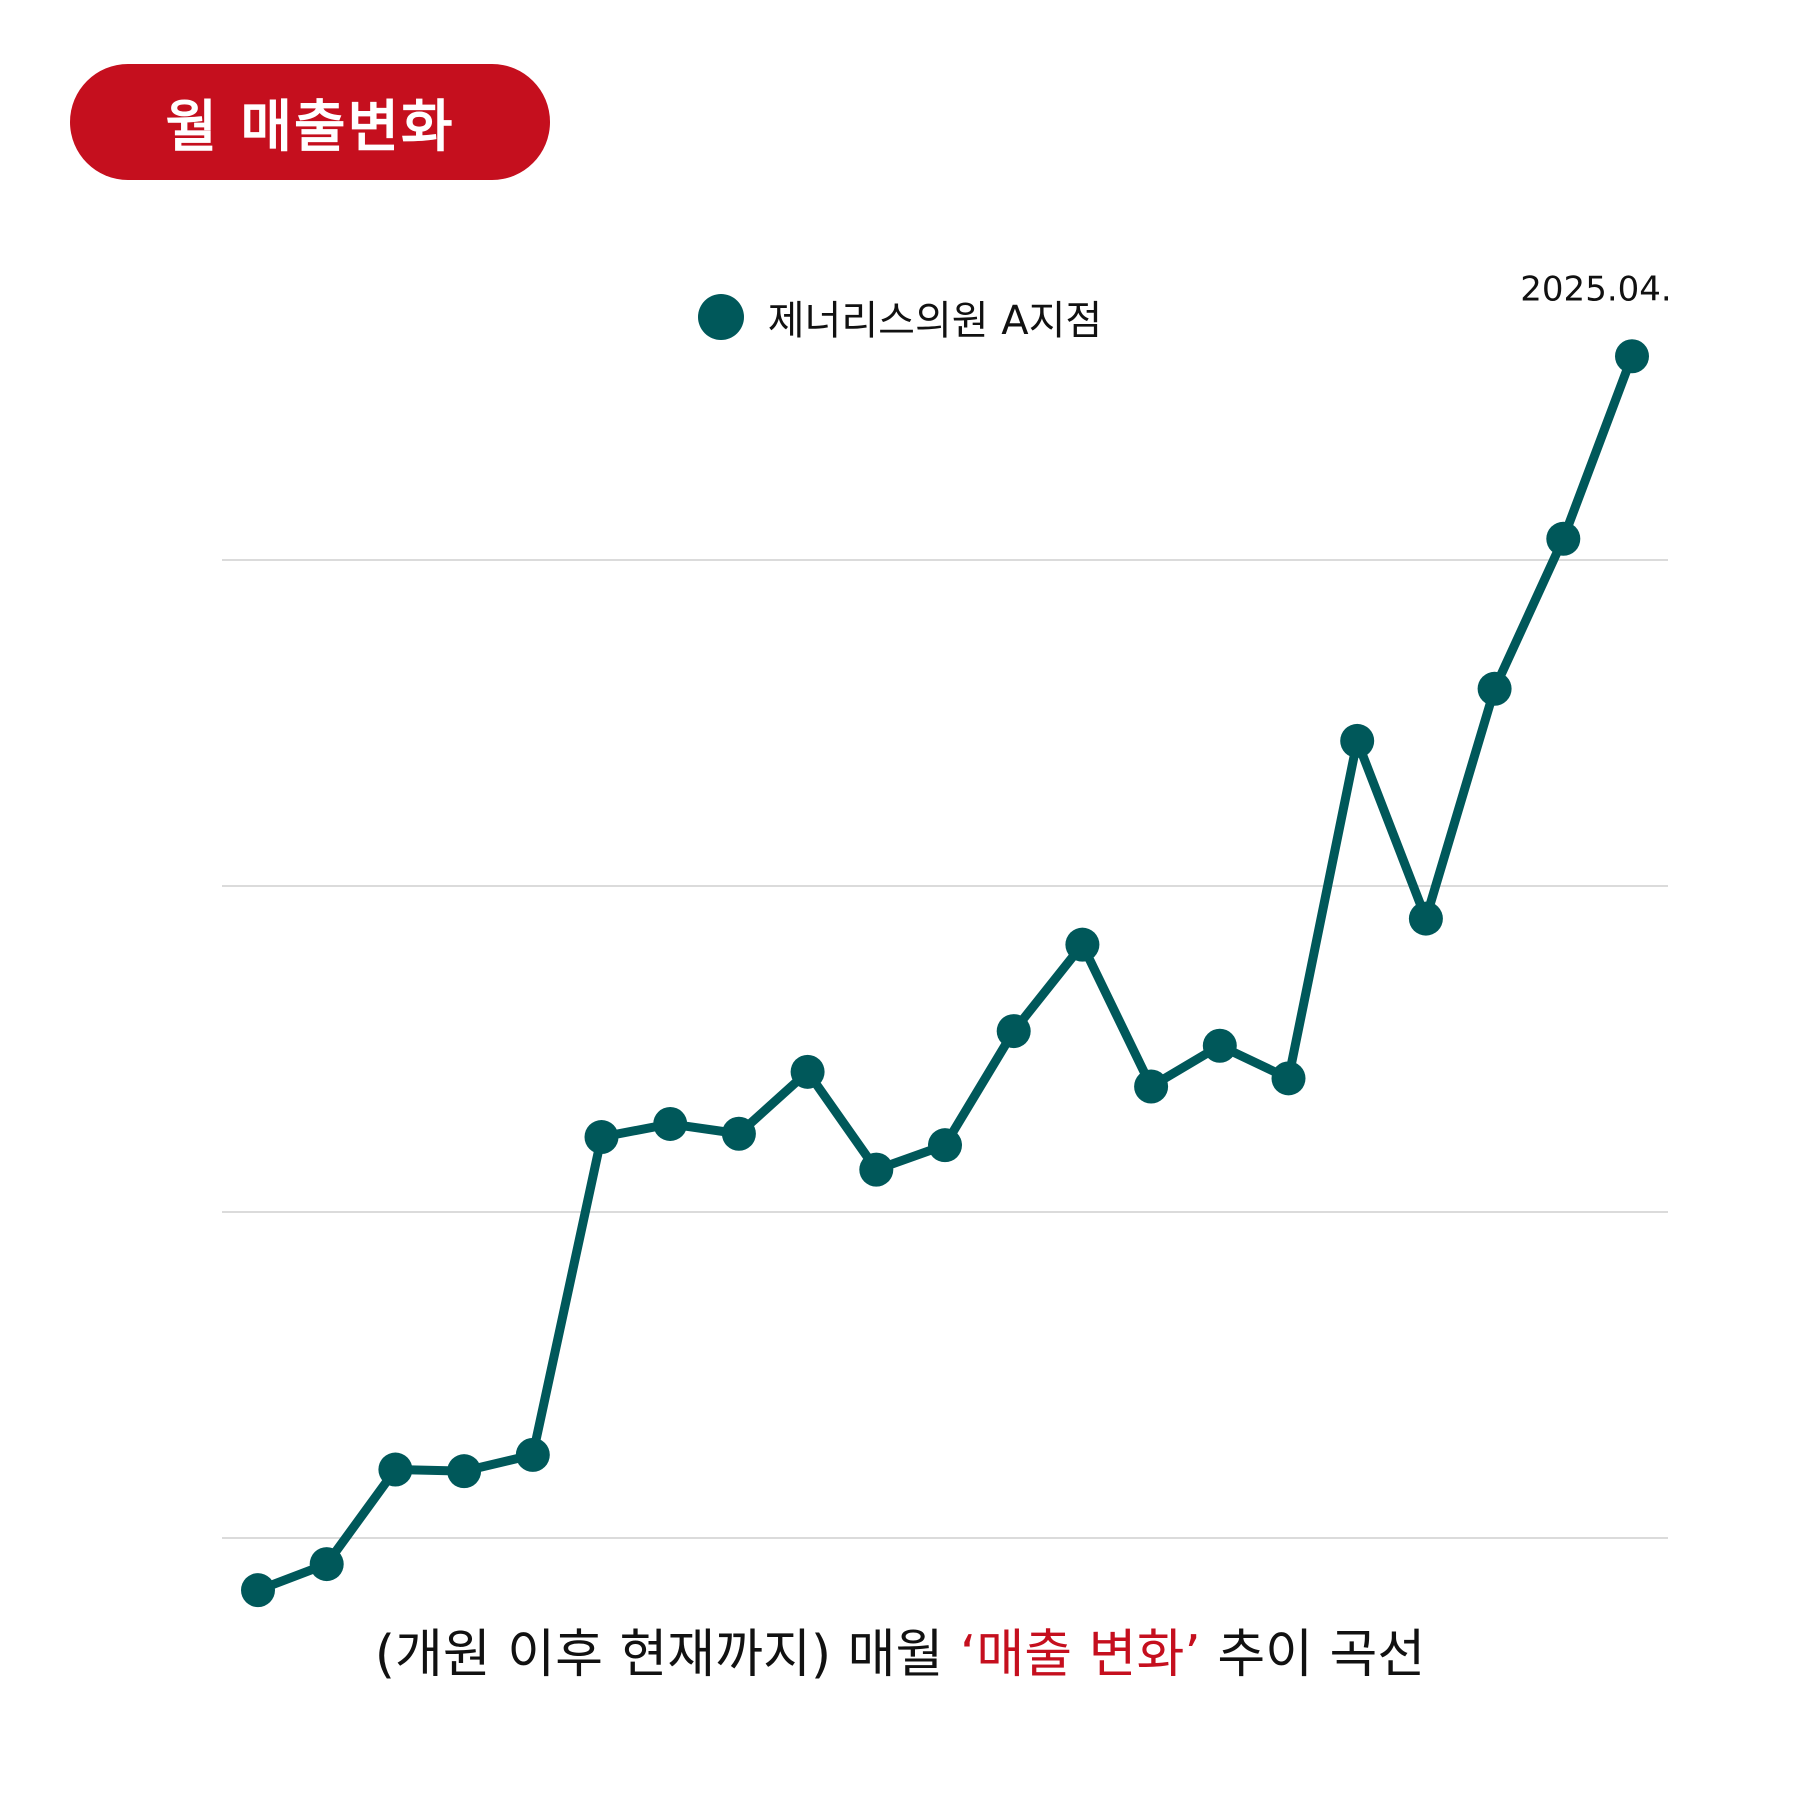 The height and width of the screenshot is (1800, 1800). I want to click on caption-highlight: ‘매출 변화’, so click(1080, 1655).